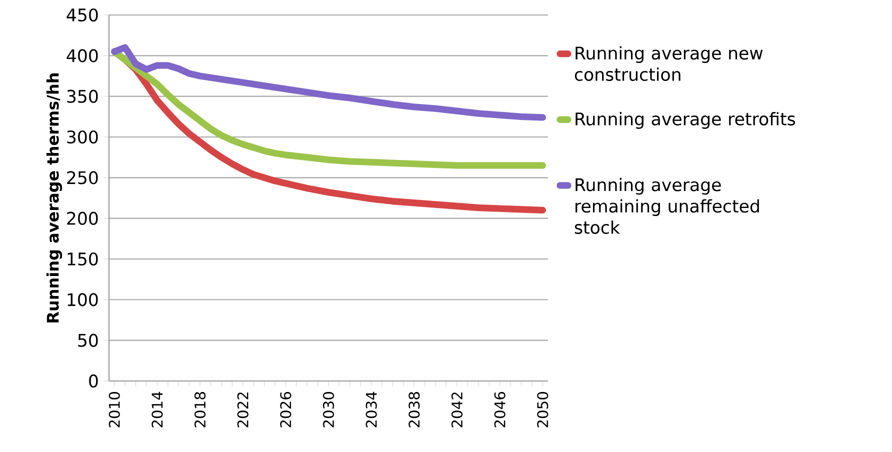  Describe the element at coordinates (200, 410) in the screenshot. I see `x-tick-label: 2018` at that location.